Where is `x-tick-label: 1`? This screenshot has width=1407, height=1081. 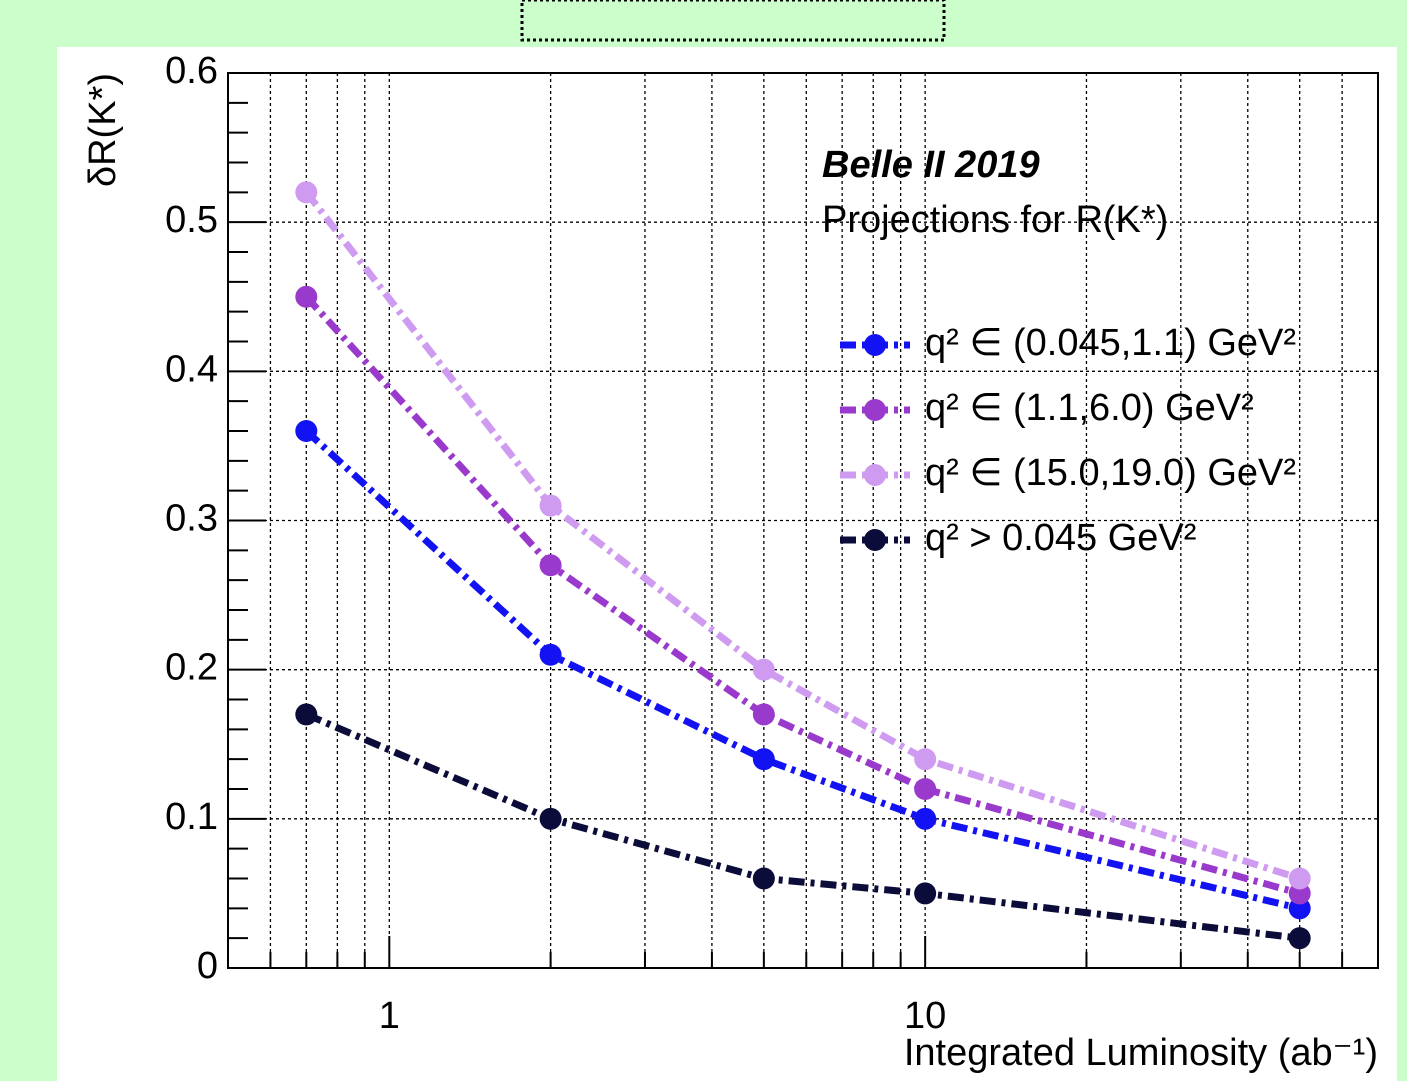 x-tick-label: 1 is located at coordinates (389, 1016).